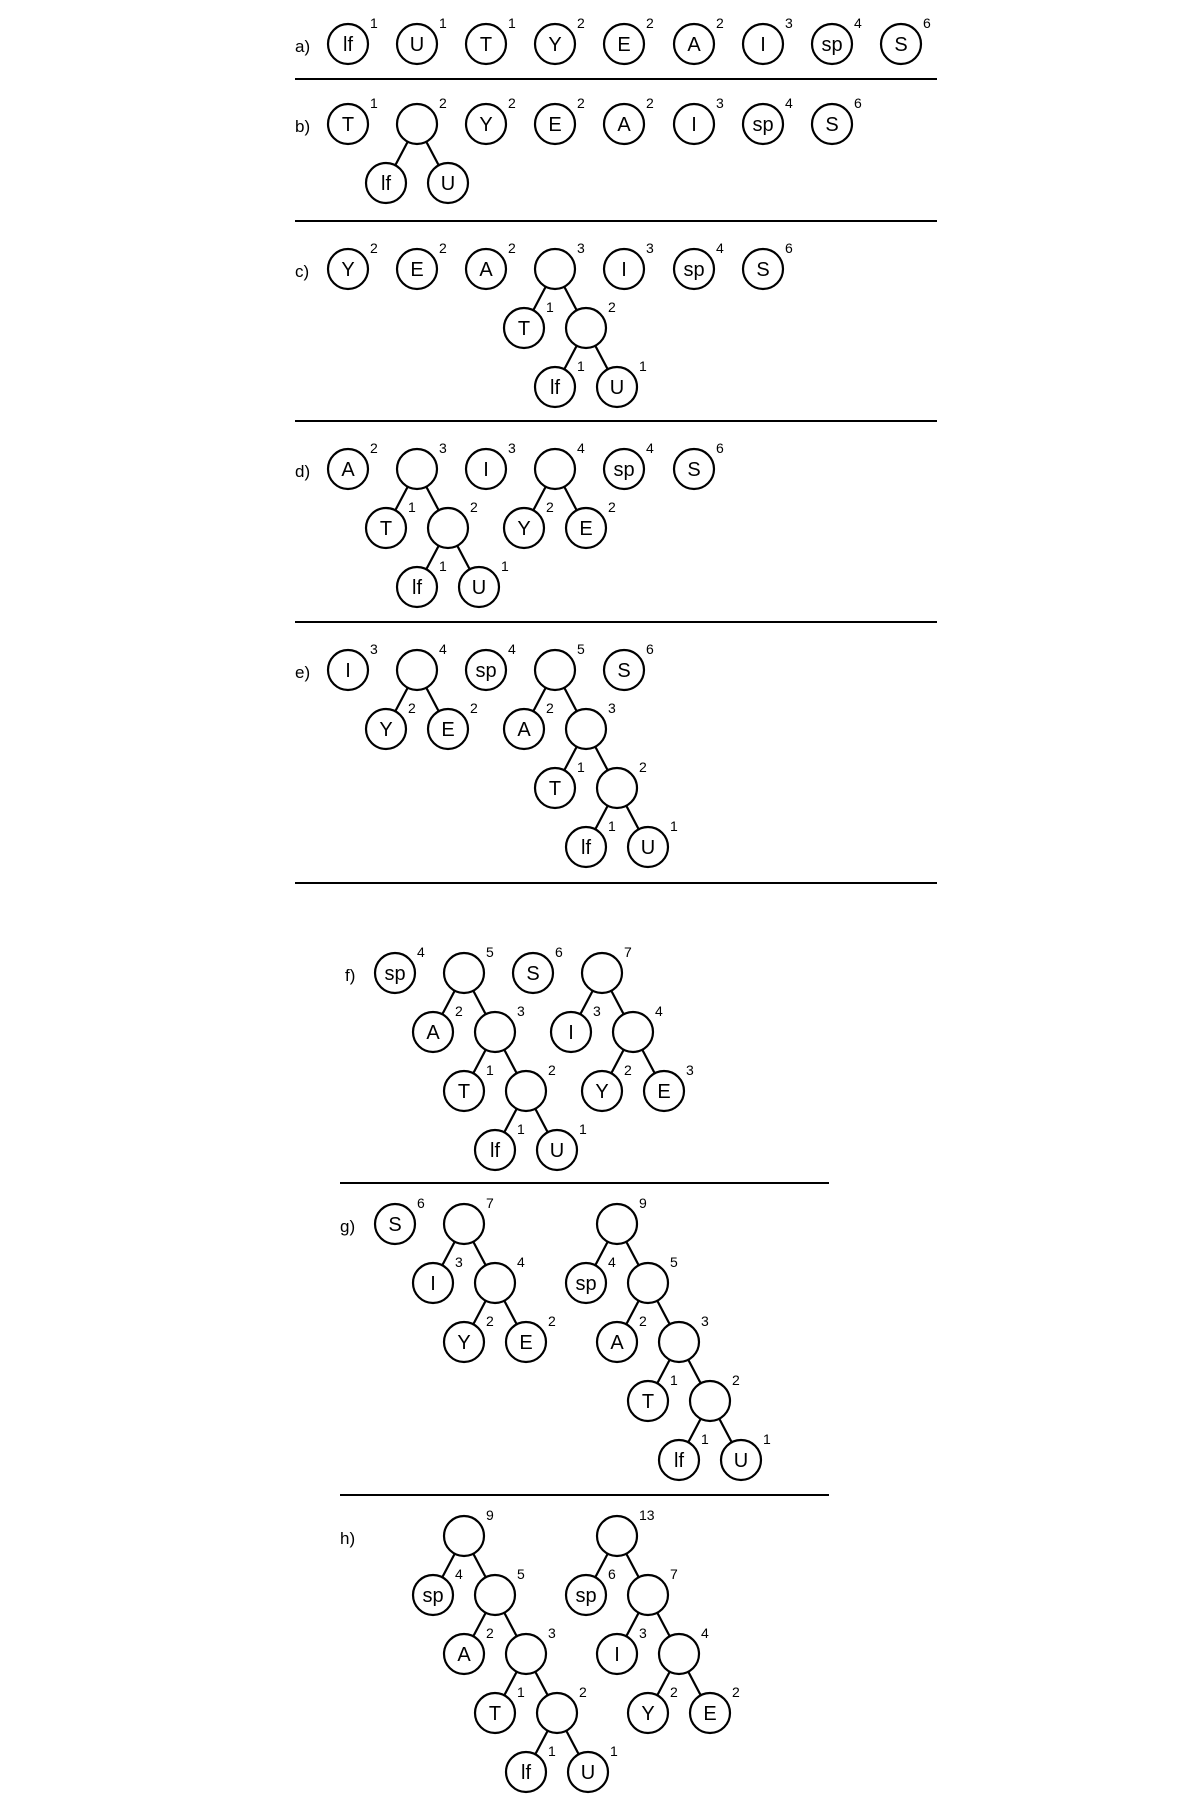 This screenshot has height=1800, width=1182. I want to click on internal-node: 5, so click(559, 666).